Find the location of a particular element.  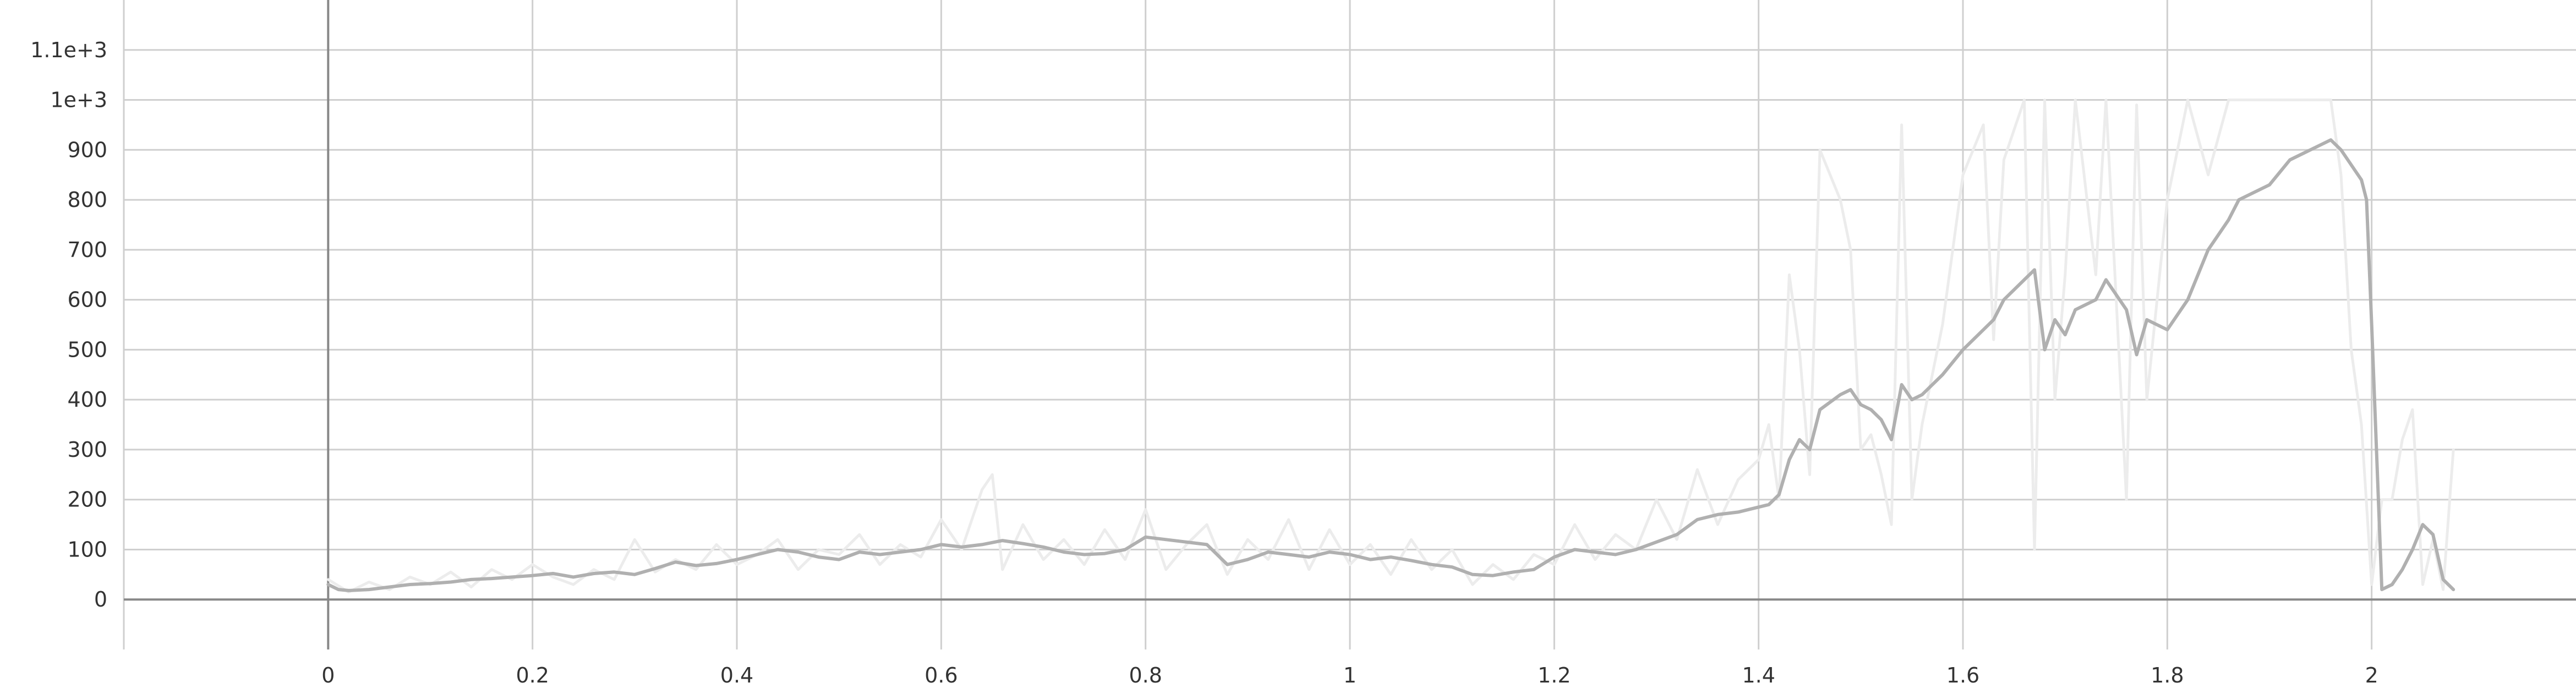

y-tick-label: 300 is located at coordinates (87, 450).